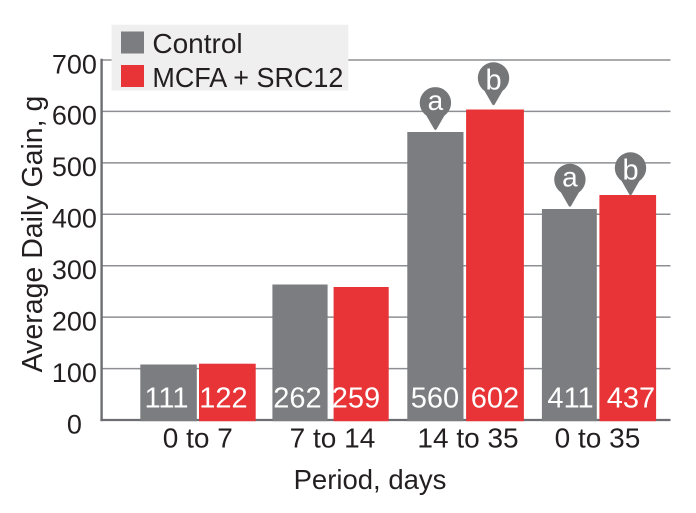 The image size is (696, 513). Describe the element at coordinates (631, 399) in the screenshot. I see `svg-text: 437` at that location.